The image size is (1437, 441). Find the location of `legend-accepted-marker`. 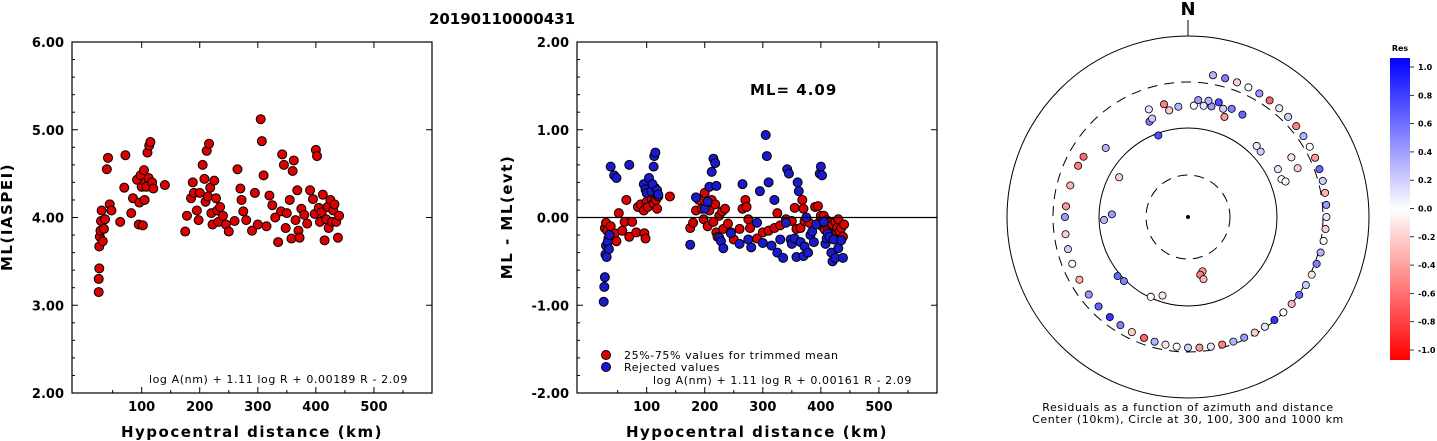

legend-accepted-marker is located at coordinates (606, 355).